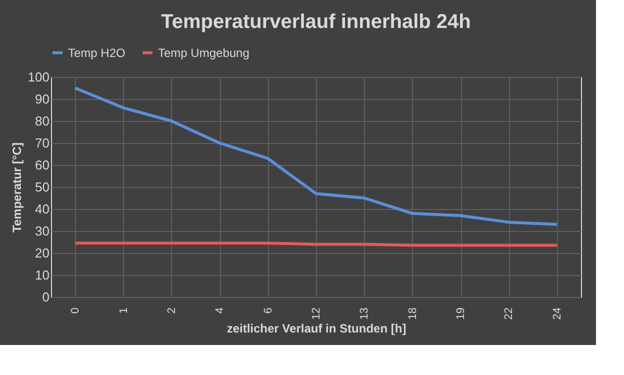 The height and width of the screenshot is (375, 624). Describe the element at coordinates (42, 231) in the screenshot. I see `y-tick-label: 30` at that location.